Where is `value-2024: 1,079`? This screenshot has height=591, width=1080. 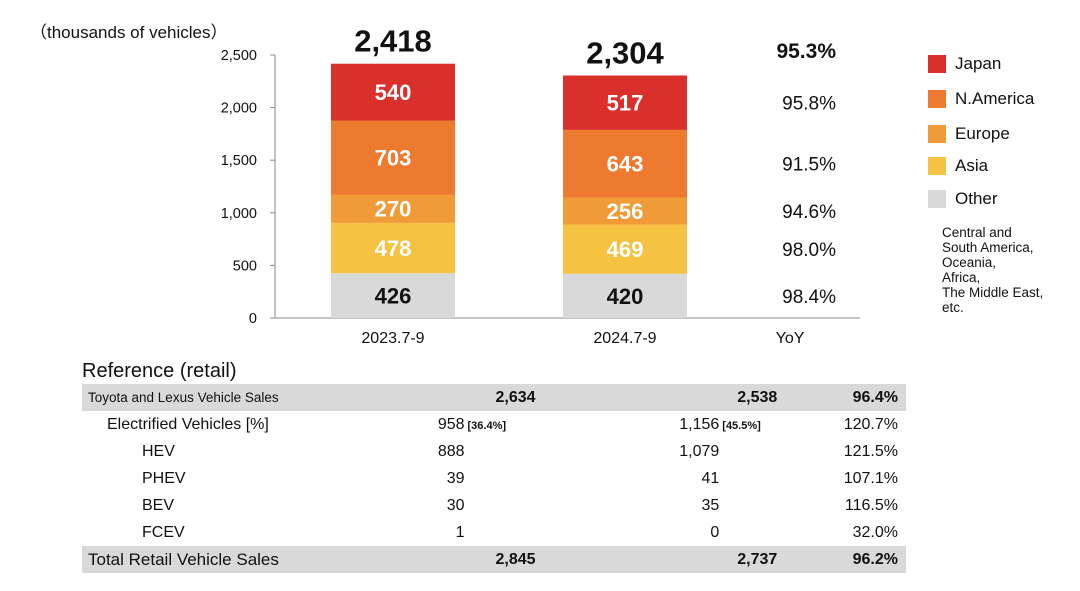
value-2024: 1,079 is located at coordinates (699, 451).